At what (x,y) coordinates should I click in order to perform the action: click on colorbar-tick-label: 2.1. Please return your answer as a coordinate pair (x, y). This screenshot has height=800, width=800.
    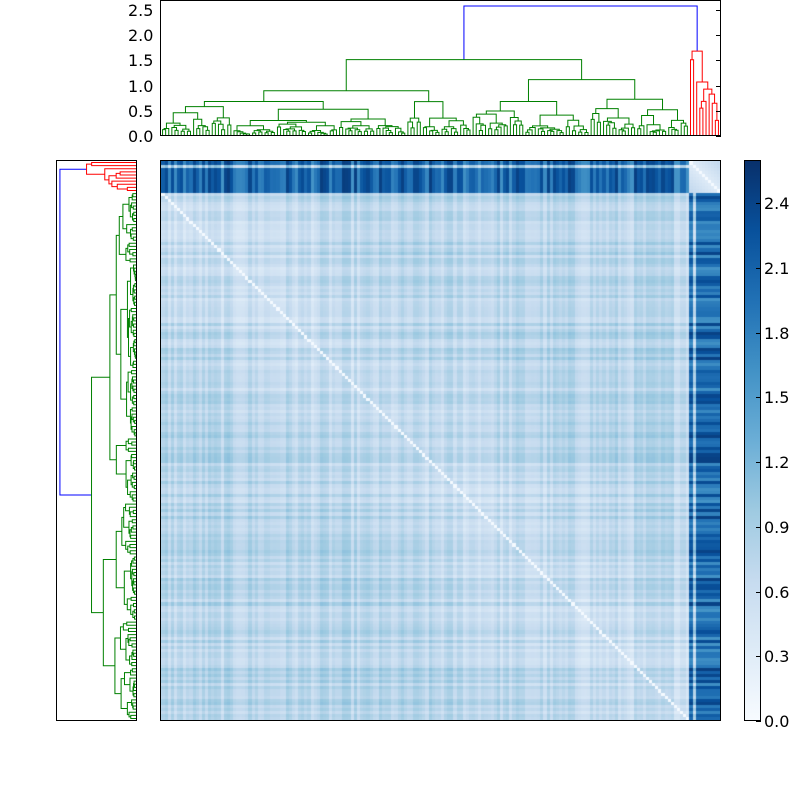
    Looking at the image, I should click on (777, 268).